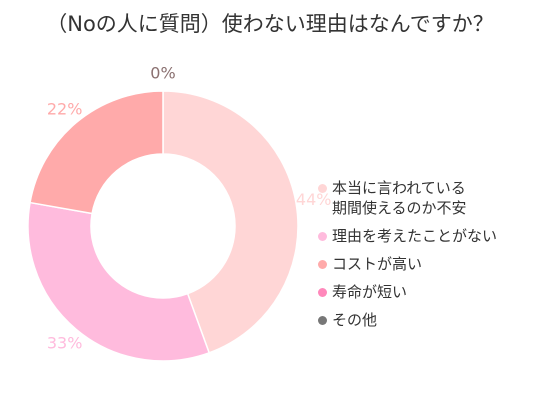  What do you see at coordinates (270, 24) in the screenshot?
I see `chart-title: （Noの人に質問）使わない理由はなんですか？` at bounding box center [270, 24].